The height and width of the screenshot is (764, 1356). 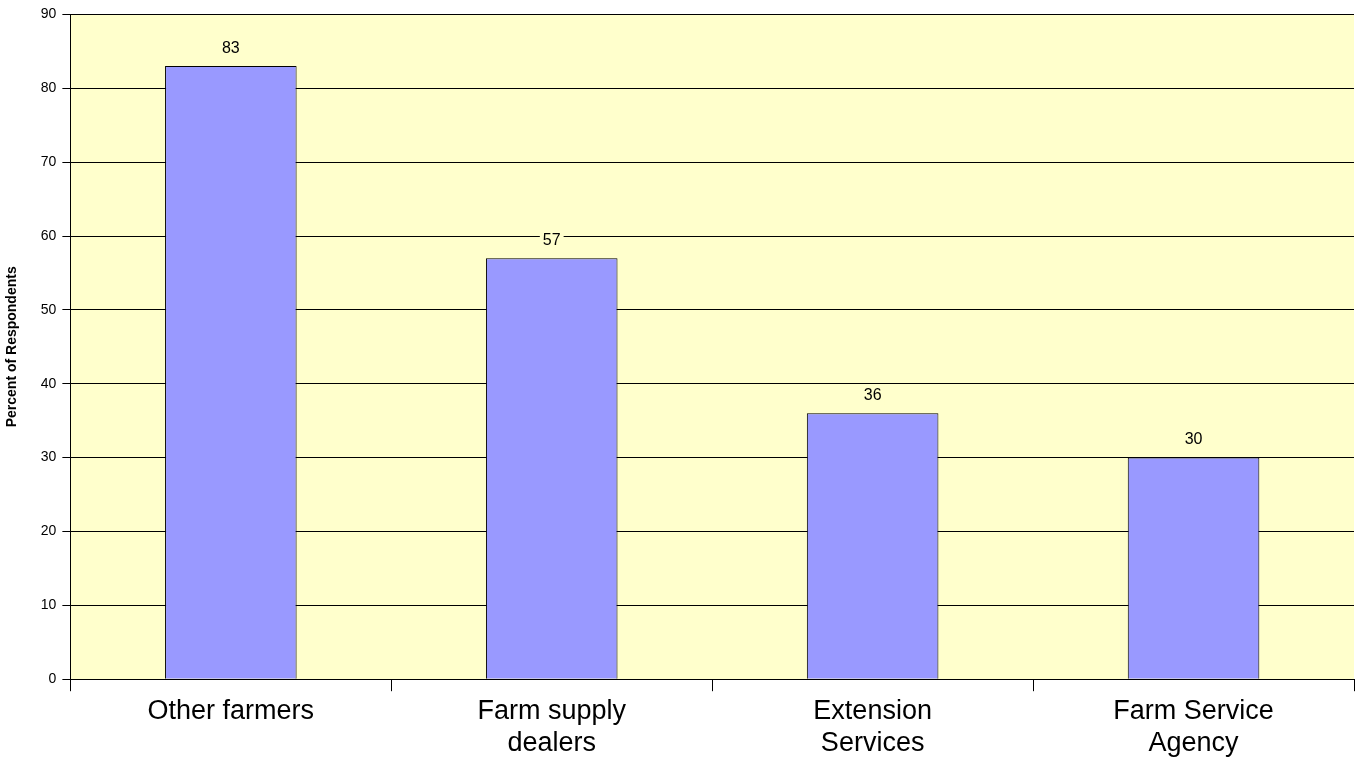 I want to click on data-label: 30, so click(x=1193, y=439).